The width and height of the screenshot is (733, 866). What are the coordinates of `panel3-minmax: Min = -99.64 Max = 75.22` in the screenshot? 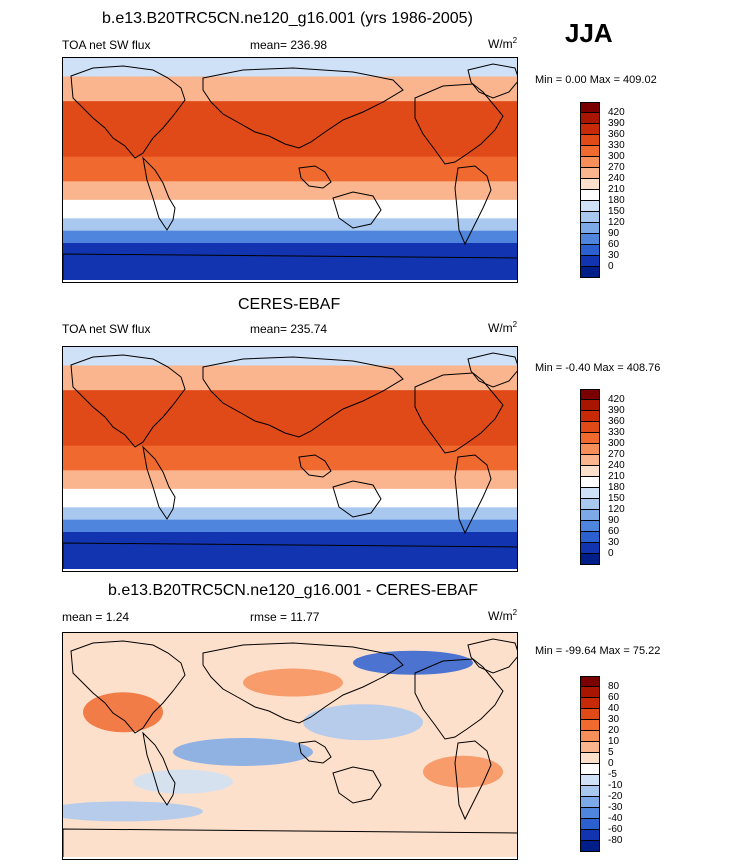 It's located at (598, 651).